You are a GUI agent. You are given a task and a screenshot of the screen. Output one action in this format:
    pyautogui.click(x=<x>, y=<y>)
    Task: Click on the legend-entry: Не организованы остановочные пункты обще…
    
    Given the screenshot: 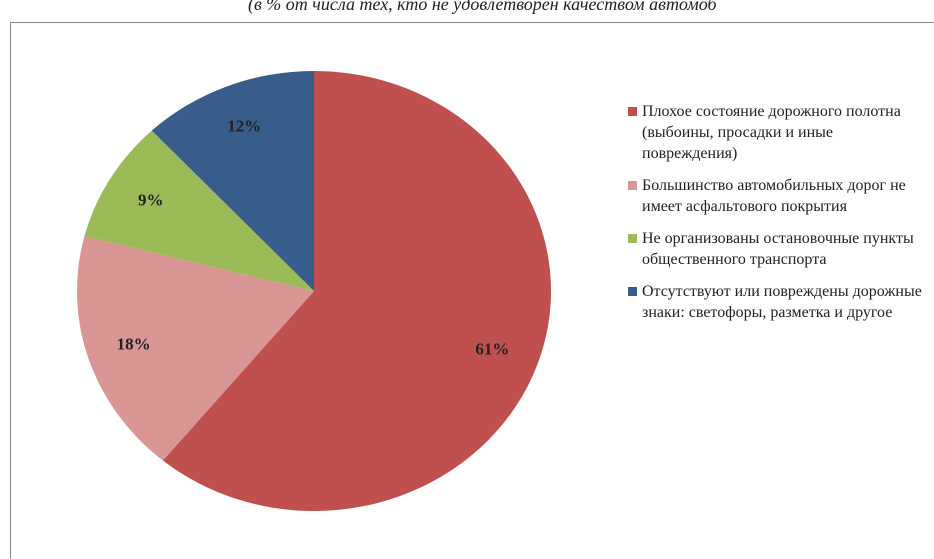 What is the action you would take?
    pyautogui.click(x=778, y=249)
    